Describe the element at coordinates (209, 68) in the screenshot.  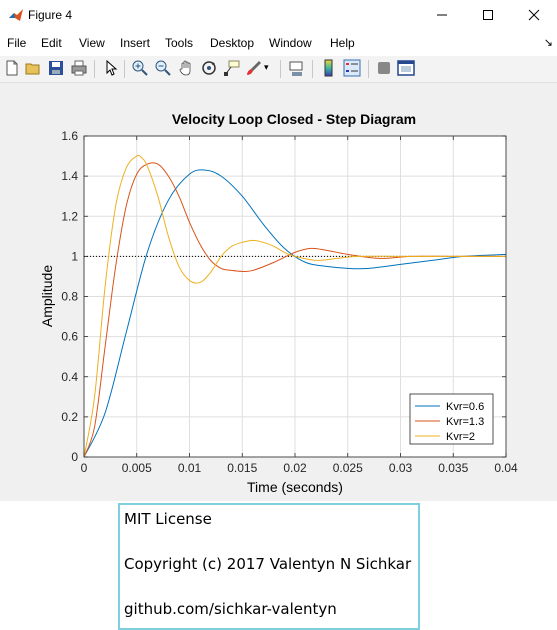
I see `rotate-3d-icon` at that location.